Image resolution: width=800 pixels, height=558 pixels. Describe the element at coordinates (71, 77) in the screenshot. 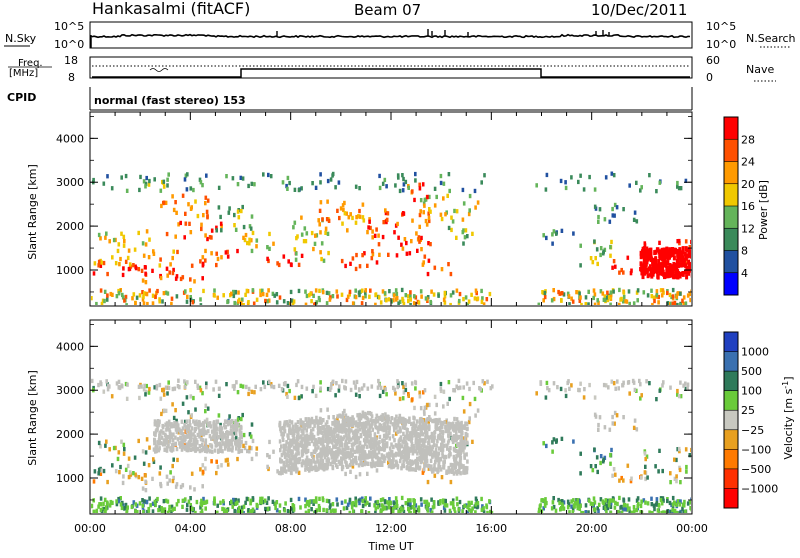

I see `freq-tick-bottom: 8` at that location.